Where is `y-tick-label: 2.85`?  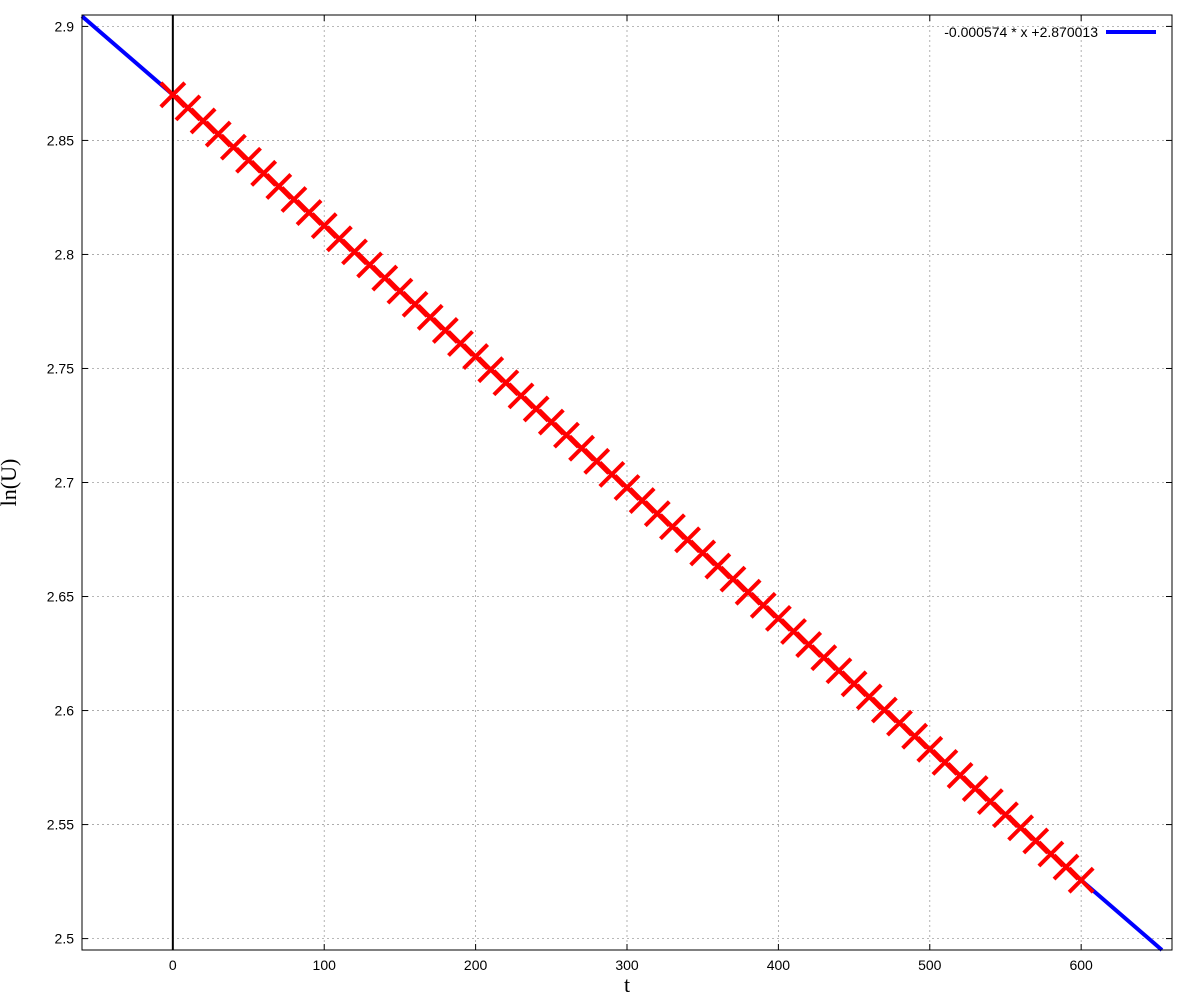 y-tick-label: 2.85 is located at coordinates (60, 140).